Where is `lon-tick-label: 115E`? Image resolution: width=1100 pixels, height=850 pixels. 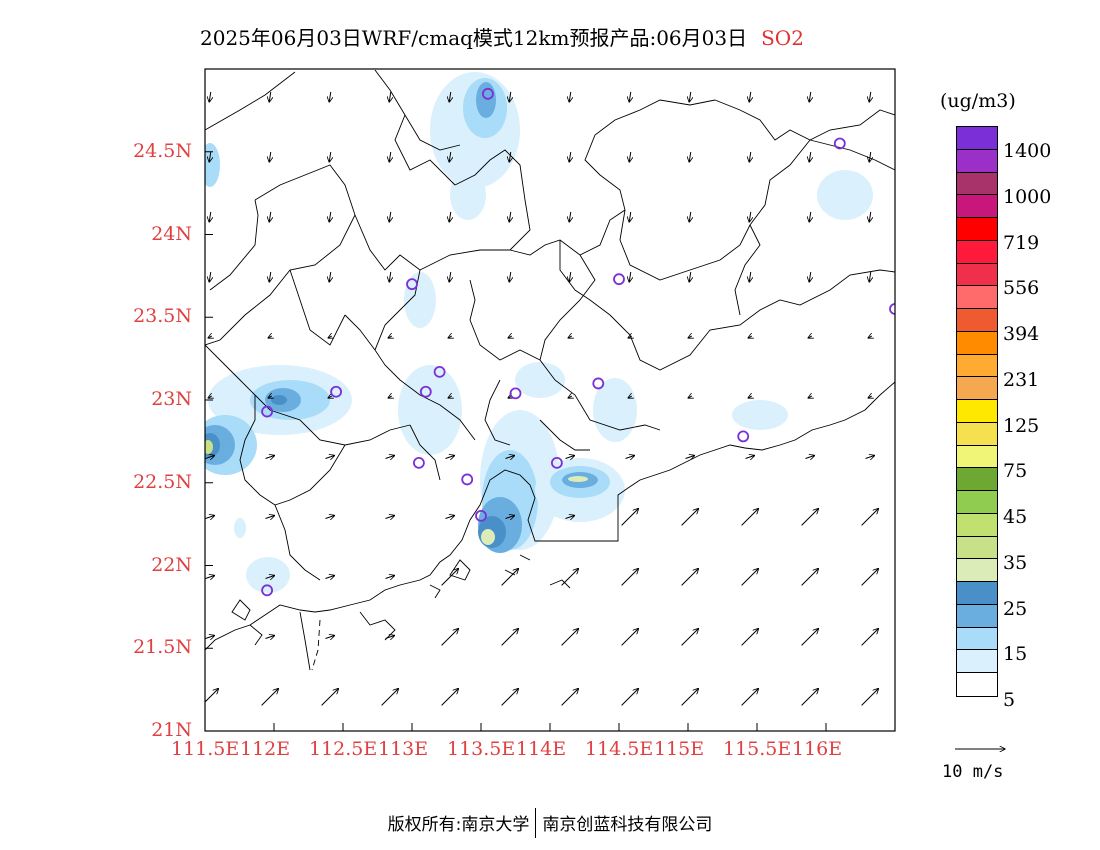 lon-tick-label: 115E is located at coordinates (679, 749).